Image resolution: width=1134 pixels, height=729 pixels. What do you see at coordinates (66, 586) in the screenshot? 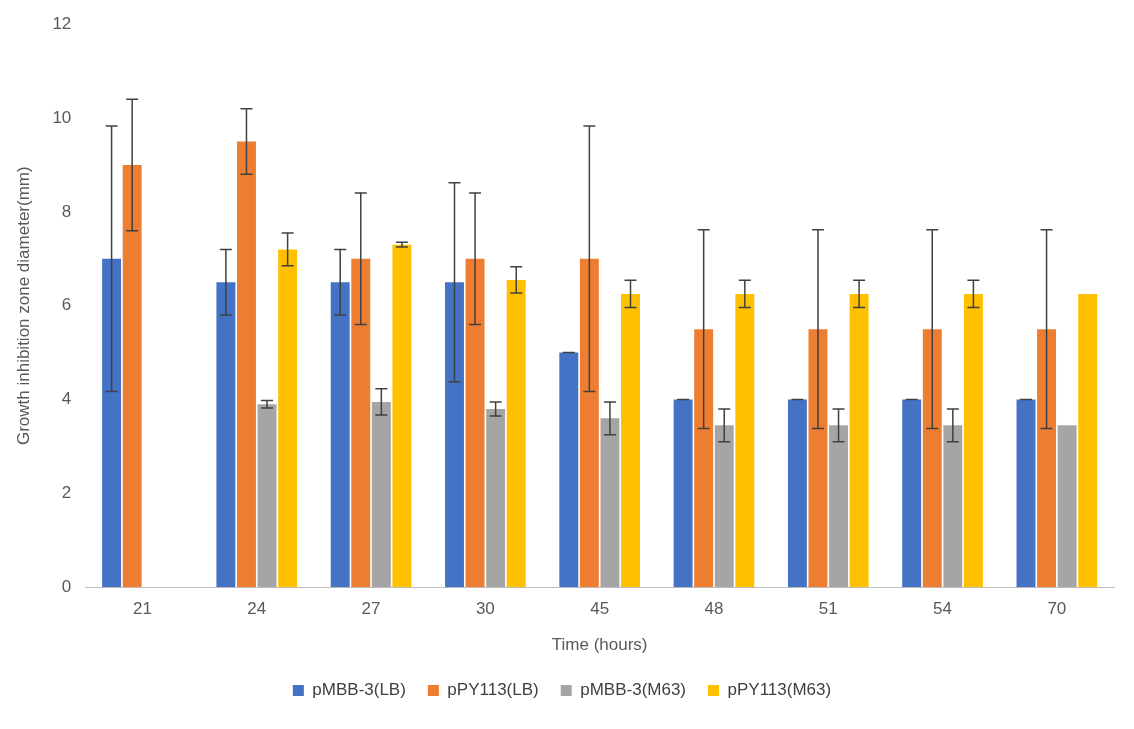
I see `y-tick-label: 0` at bounding box center [66, 586].